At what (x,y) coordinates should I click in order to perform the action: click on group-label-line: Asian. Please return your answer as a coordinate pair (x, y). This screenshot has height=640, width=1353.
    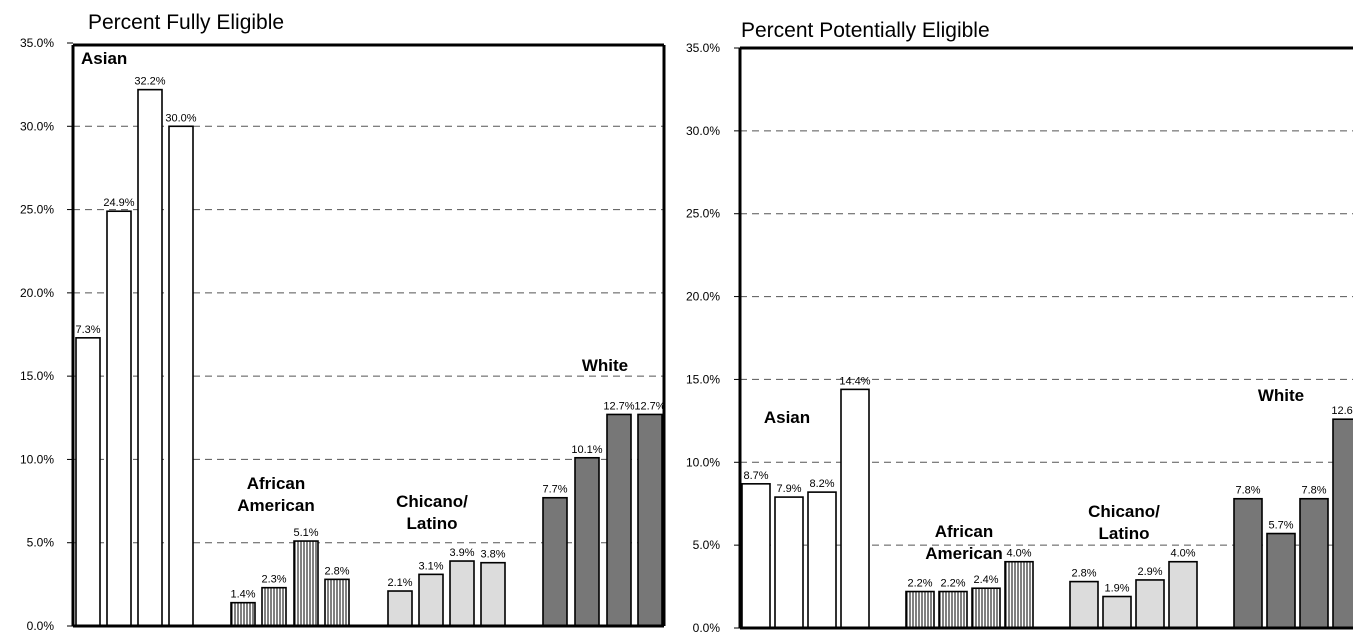
    Looking at the image, I should click on (787, 417).